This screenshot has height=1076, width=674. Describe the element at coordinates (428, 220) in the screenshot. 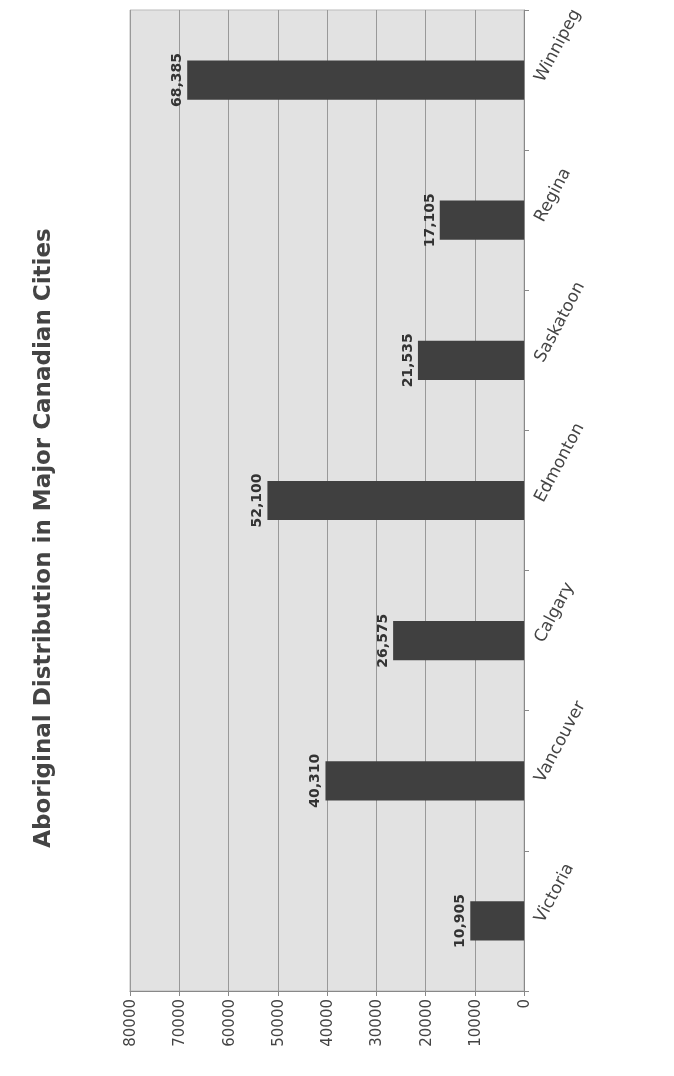

I see `data-label: 17,105` at that location.